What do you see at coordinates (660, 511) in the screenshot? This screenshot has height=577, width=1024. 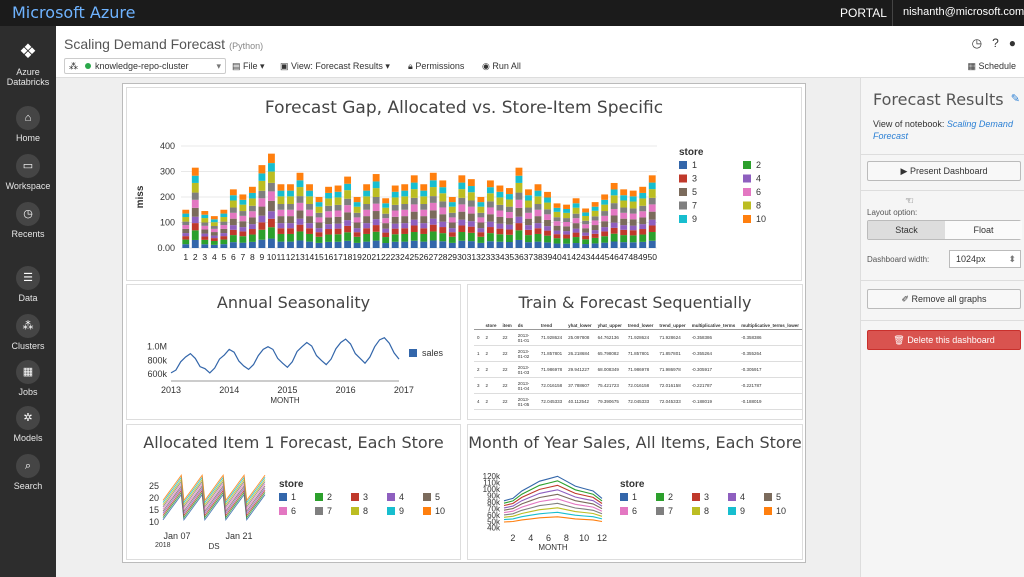 I see `legend-swatch` at bounding box center [660, 511].